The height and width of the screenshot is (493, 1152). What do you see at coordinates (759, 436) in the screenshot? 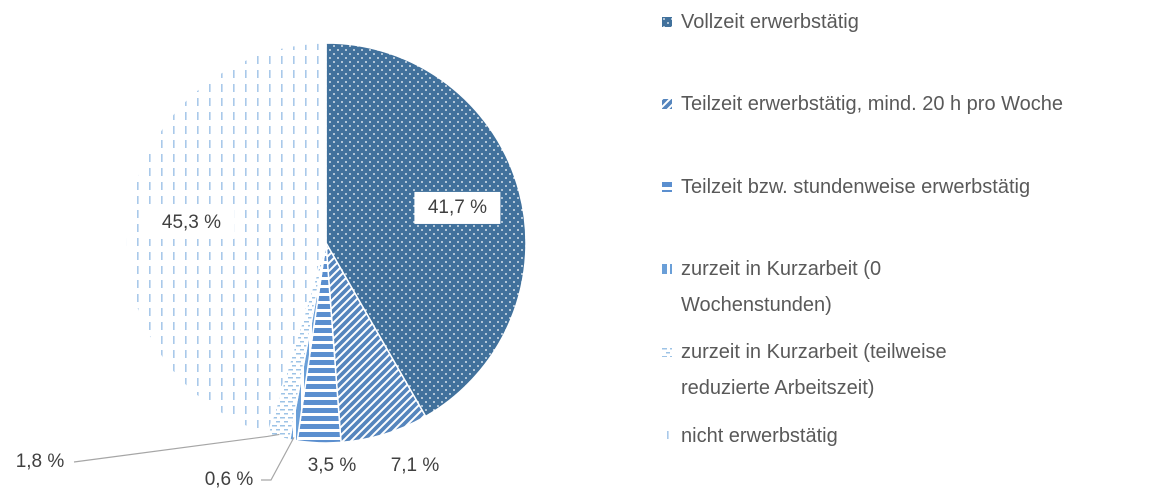
I see `legend-label: nicht erwerbstätig` at bounding box center [759, 436].